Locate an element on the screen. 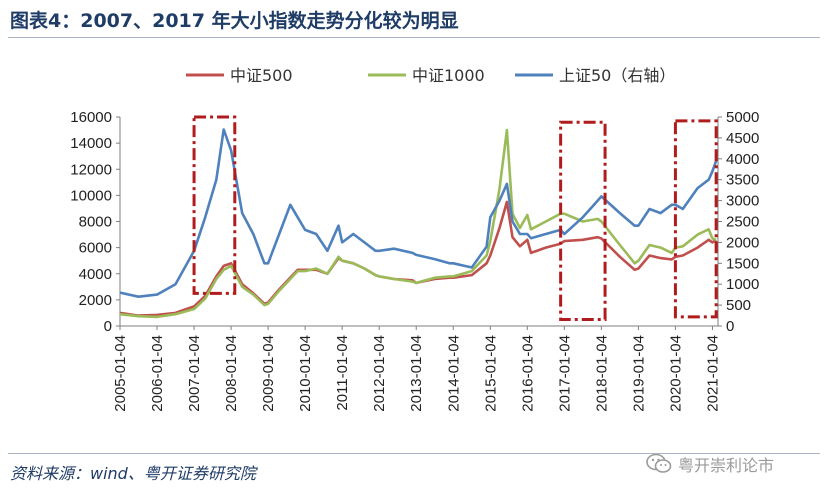 The height and width of the screenshot is (492, 829). right-tick-label: 0 is located at coordinates (730, 326).